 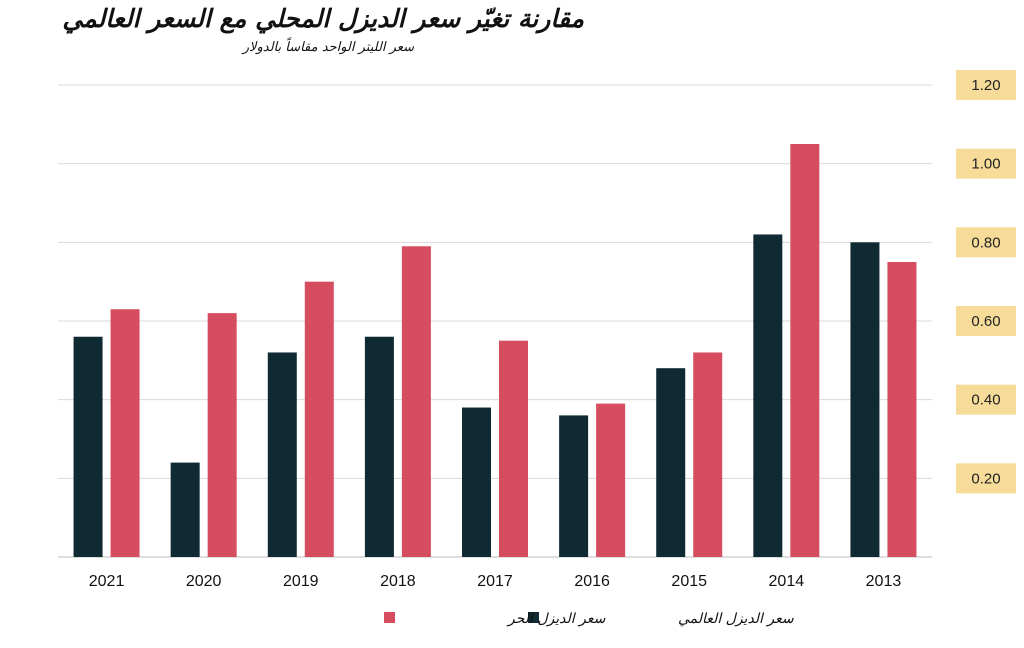 I want to click on x-tick-label: 2020, so click(x=204, y=581).